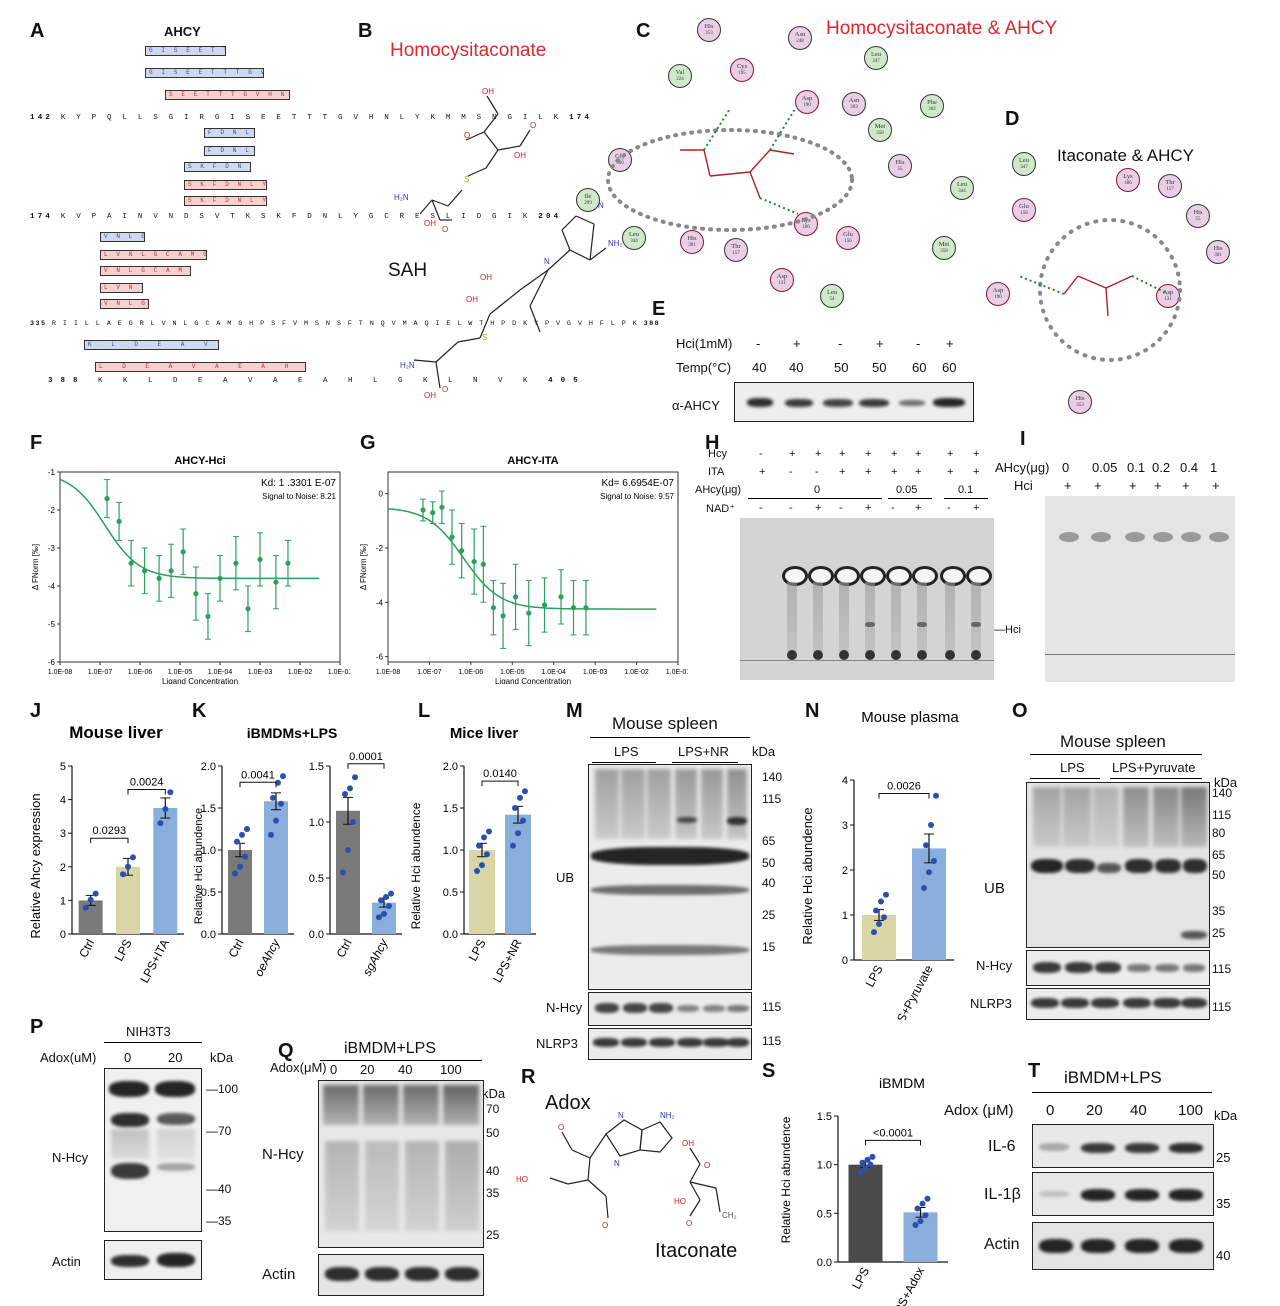 The height and width of the screenshot is (1306, 1280). Describe the element at coordinates (180, 672) in the screenshot. I see `x-tick-label: 1.0E-05` at that location.